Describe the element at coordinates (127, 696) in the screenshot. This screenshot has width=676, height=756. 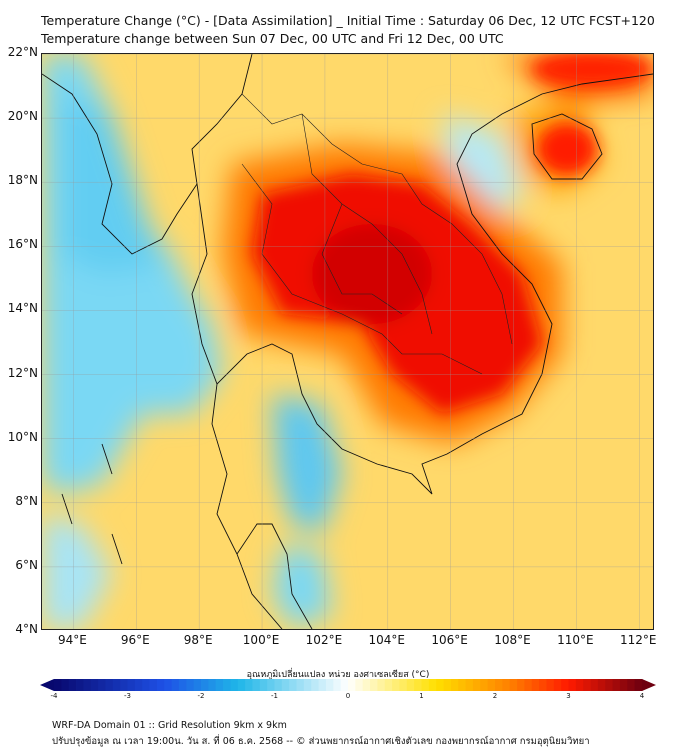
I see `colorbar-tick: -3` at that location.